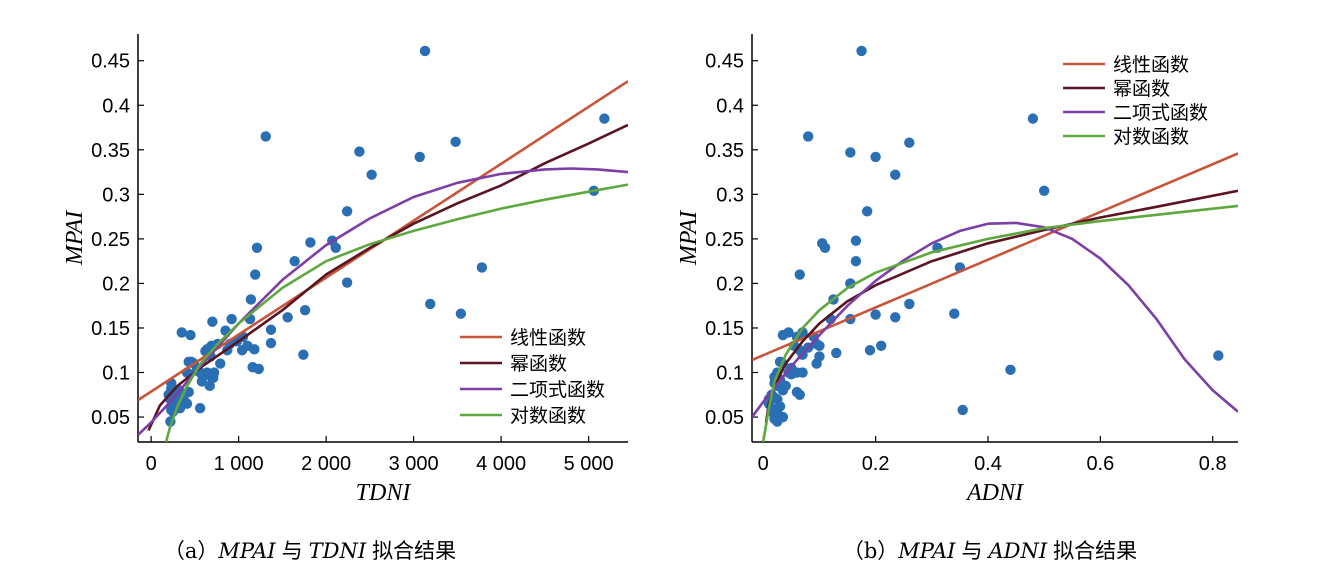 This screenshot has height=569, width=1328. What do you see at coordinates (557, 390) in the screenshot?
I see `legend-label: 二项式函数` at bounding box center [557, 390].